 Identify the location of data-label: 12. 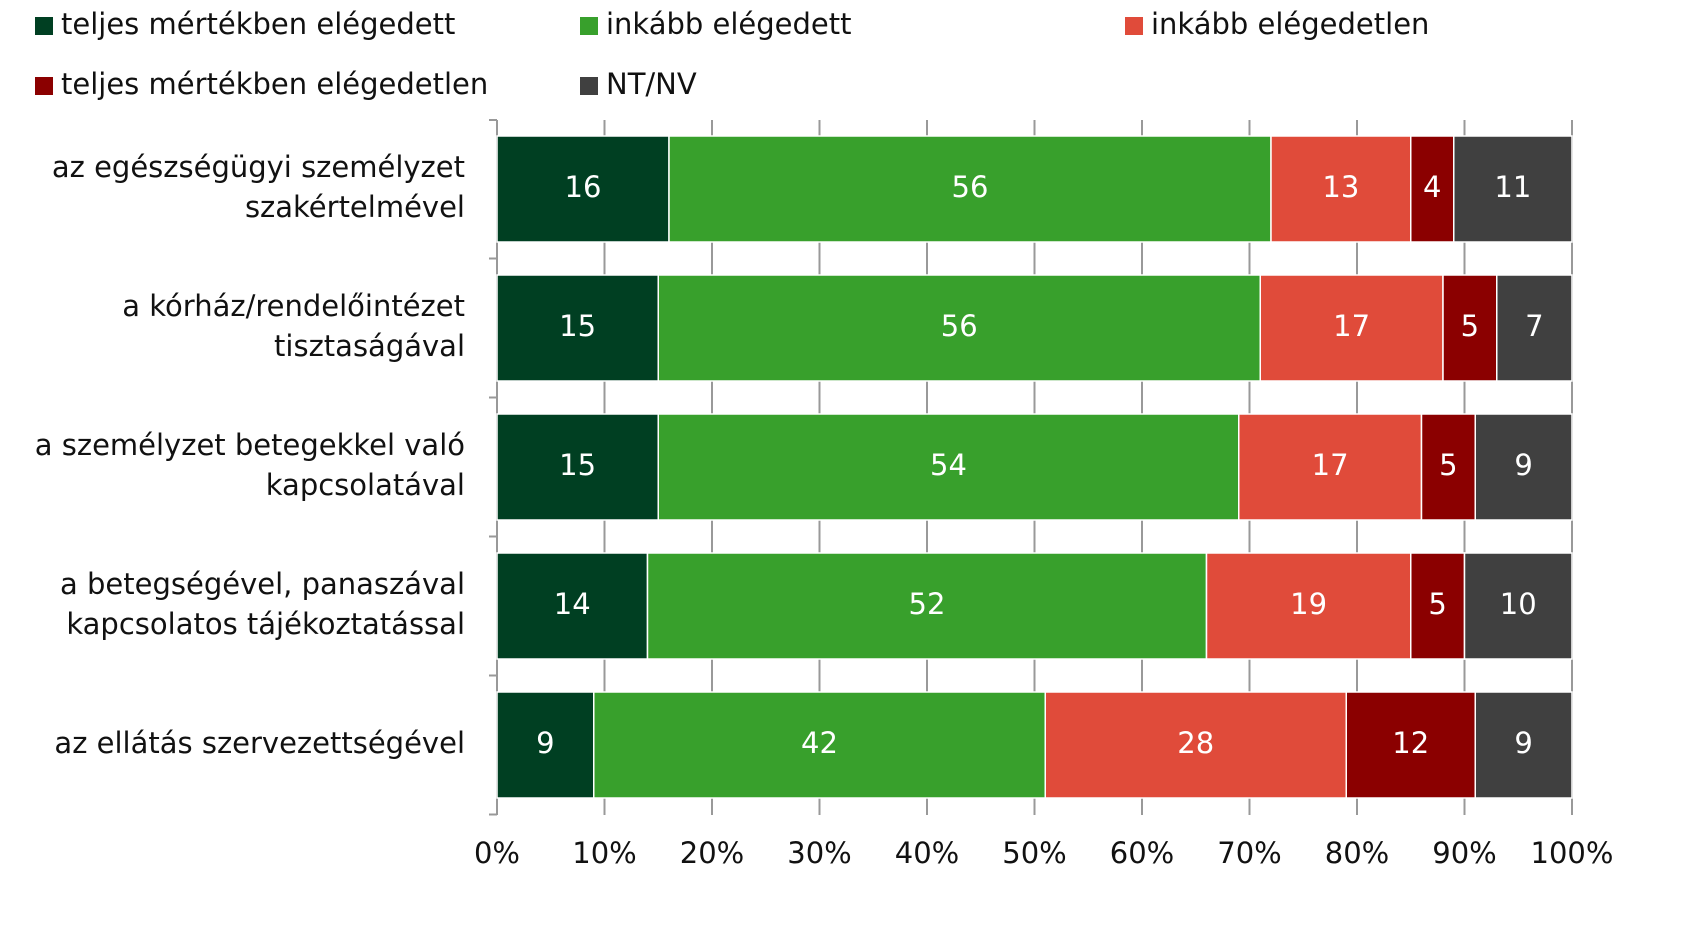
(1410, 743).